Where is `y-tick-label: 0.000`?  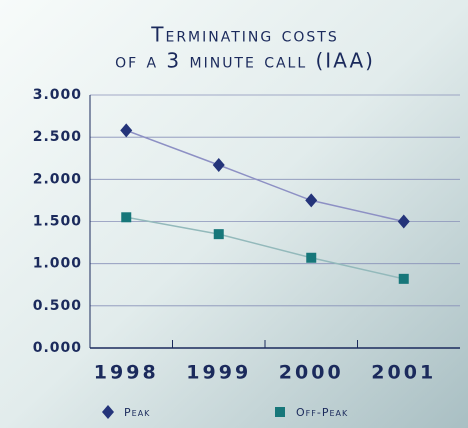 y-tick-label: 0.000 is located at coordinates (57, 348).